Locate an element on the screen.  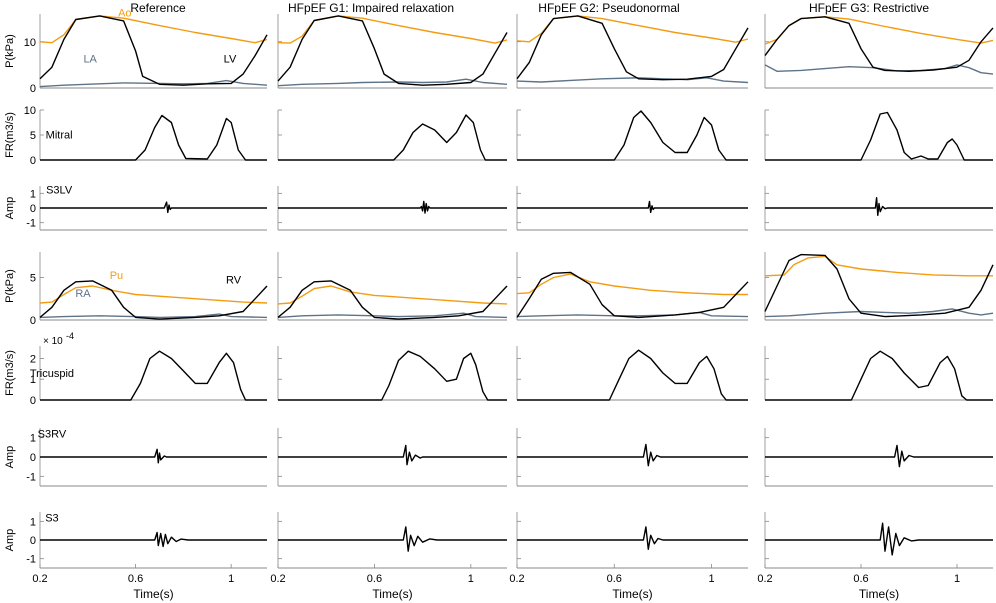
annotation-s3lv: S3LV is located at coordinates (59, 190).